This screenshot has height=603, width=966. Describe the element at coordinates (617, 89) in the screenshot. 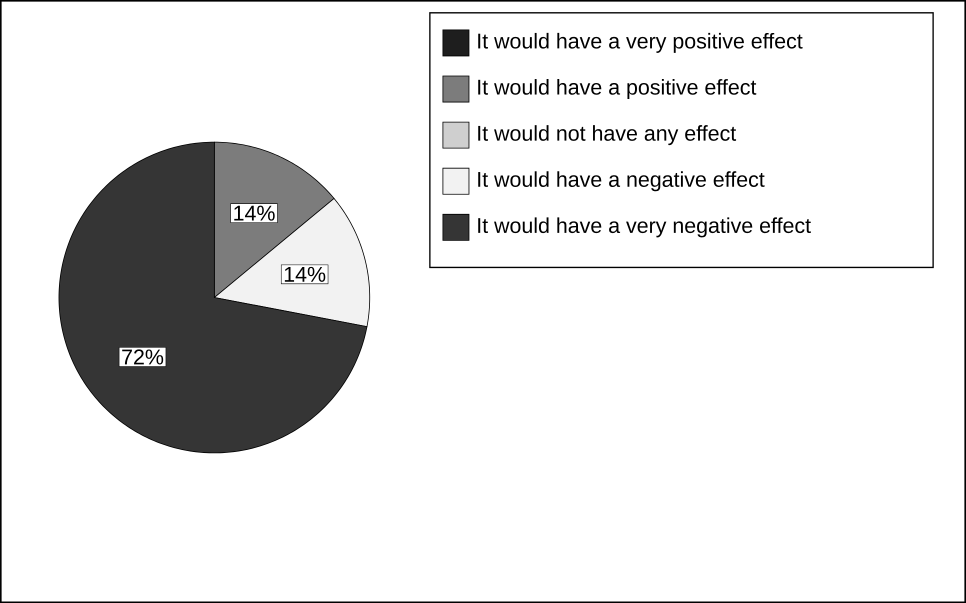

I see `legend-label: It would have a positive effect` at that location.